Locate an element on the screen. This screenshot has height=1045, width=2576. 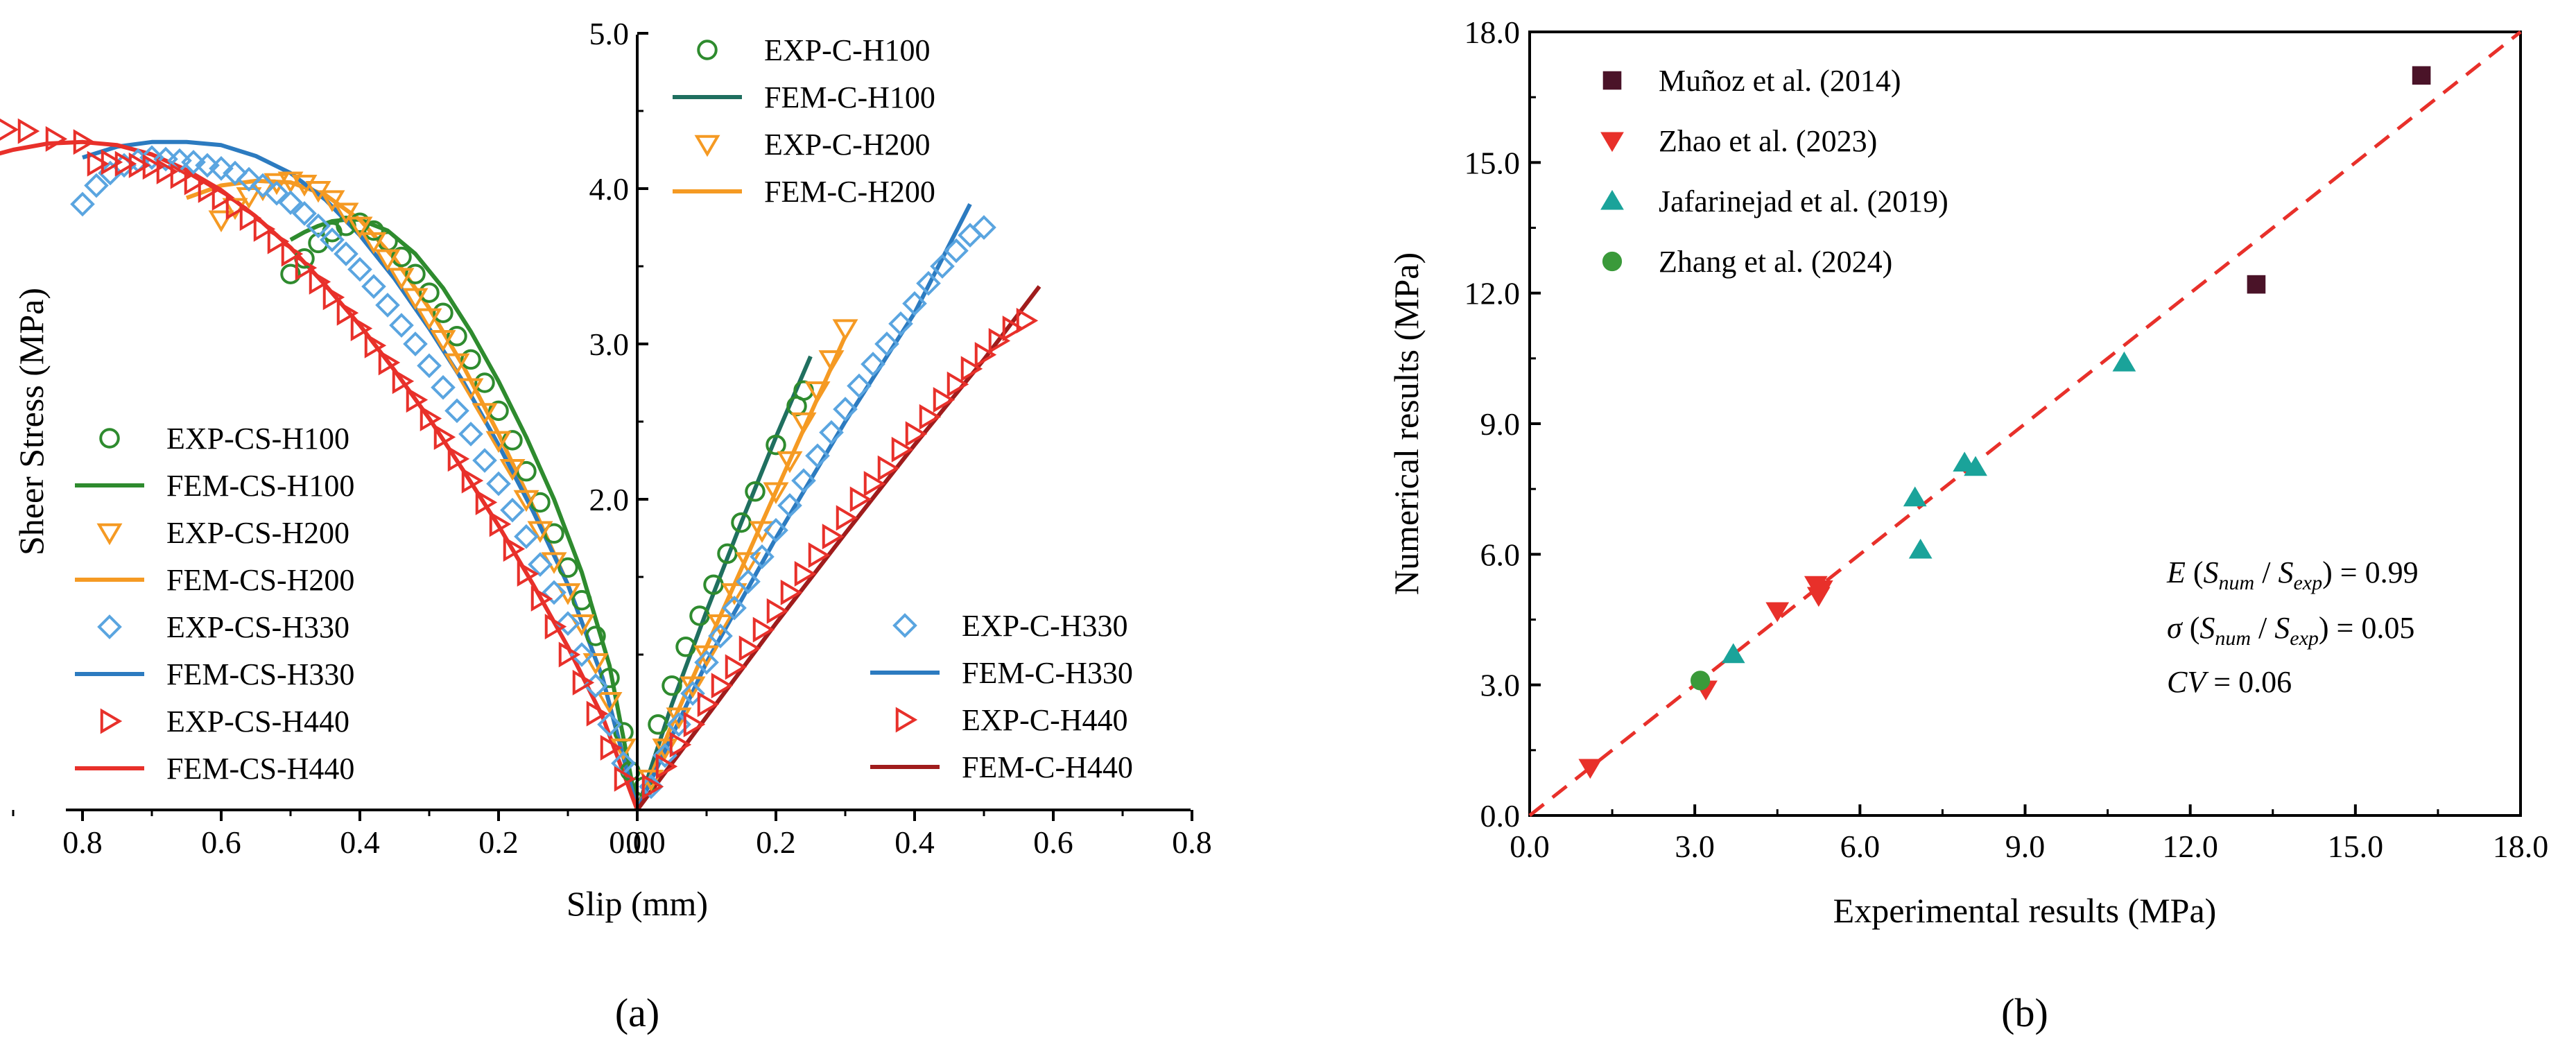
series-mu-oz-et-al-2014 is located at coordinates (2339, 180).